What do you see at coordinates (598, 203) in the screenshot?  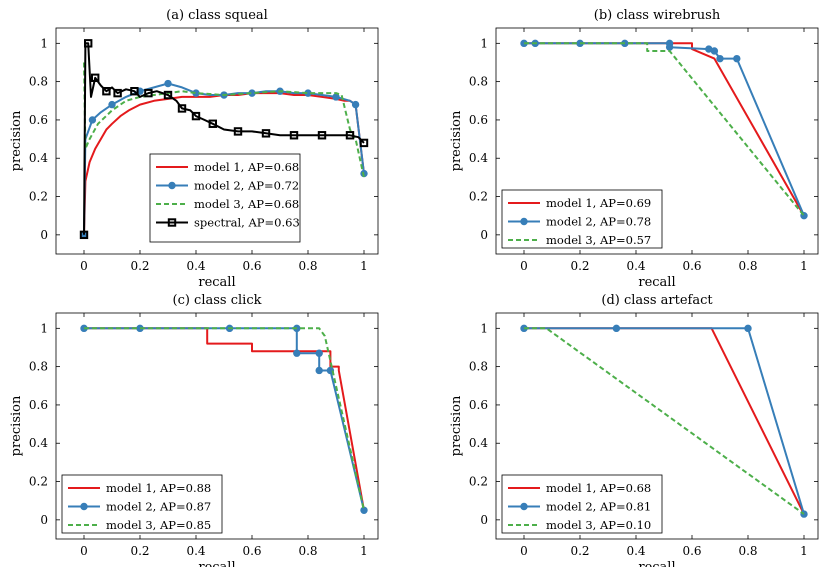 I see `legend-label: model 1, AP=0.69` at bounding box center [598, 203].